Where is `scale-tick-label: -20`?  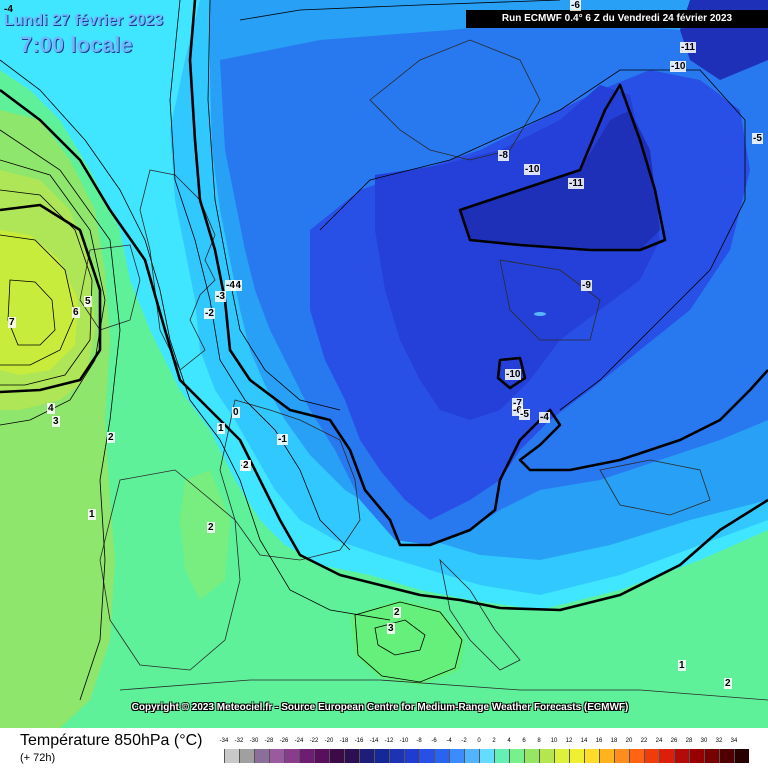
scale-tick-label: -20 is located at coordinates (329, 741).